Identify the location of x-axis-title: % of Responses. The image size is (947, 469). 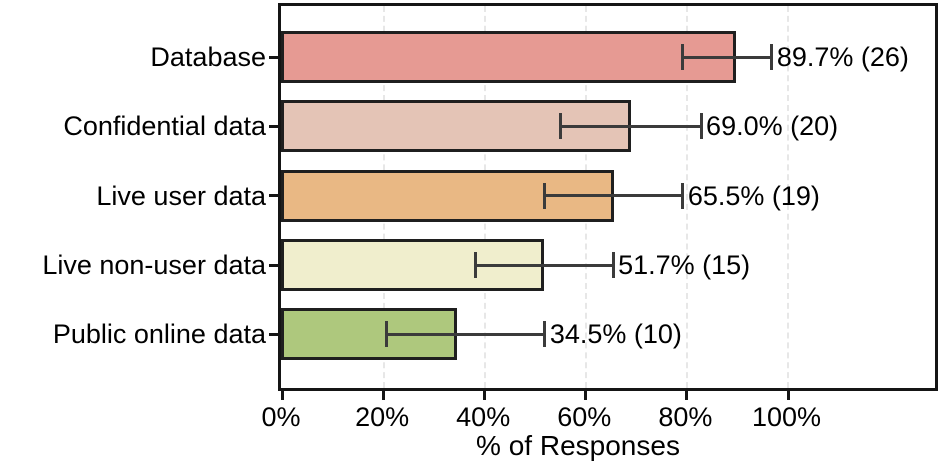
(578, 445).